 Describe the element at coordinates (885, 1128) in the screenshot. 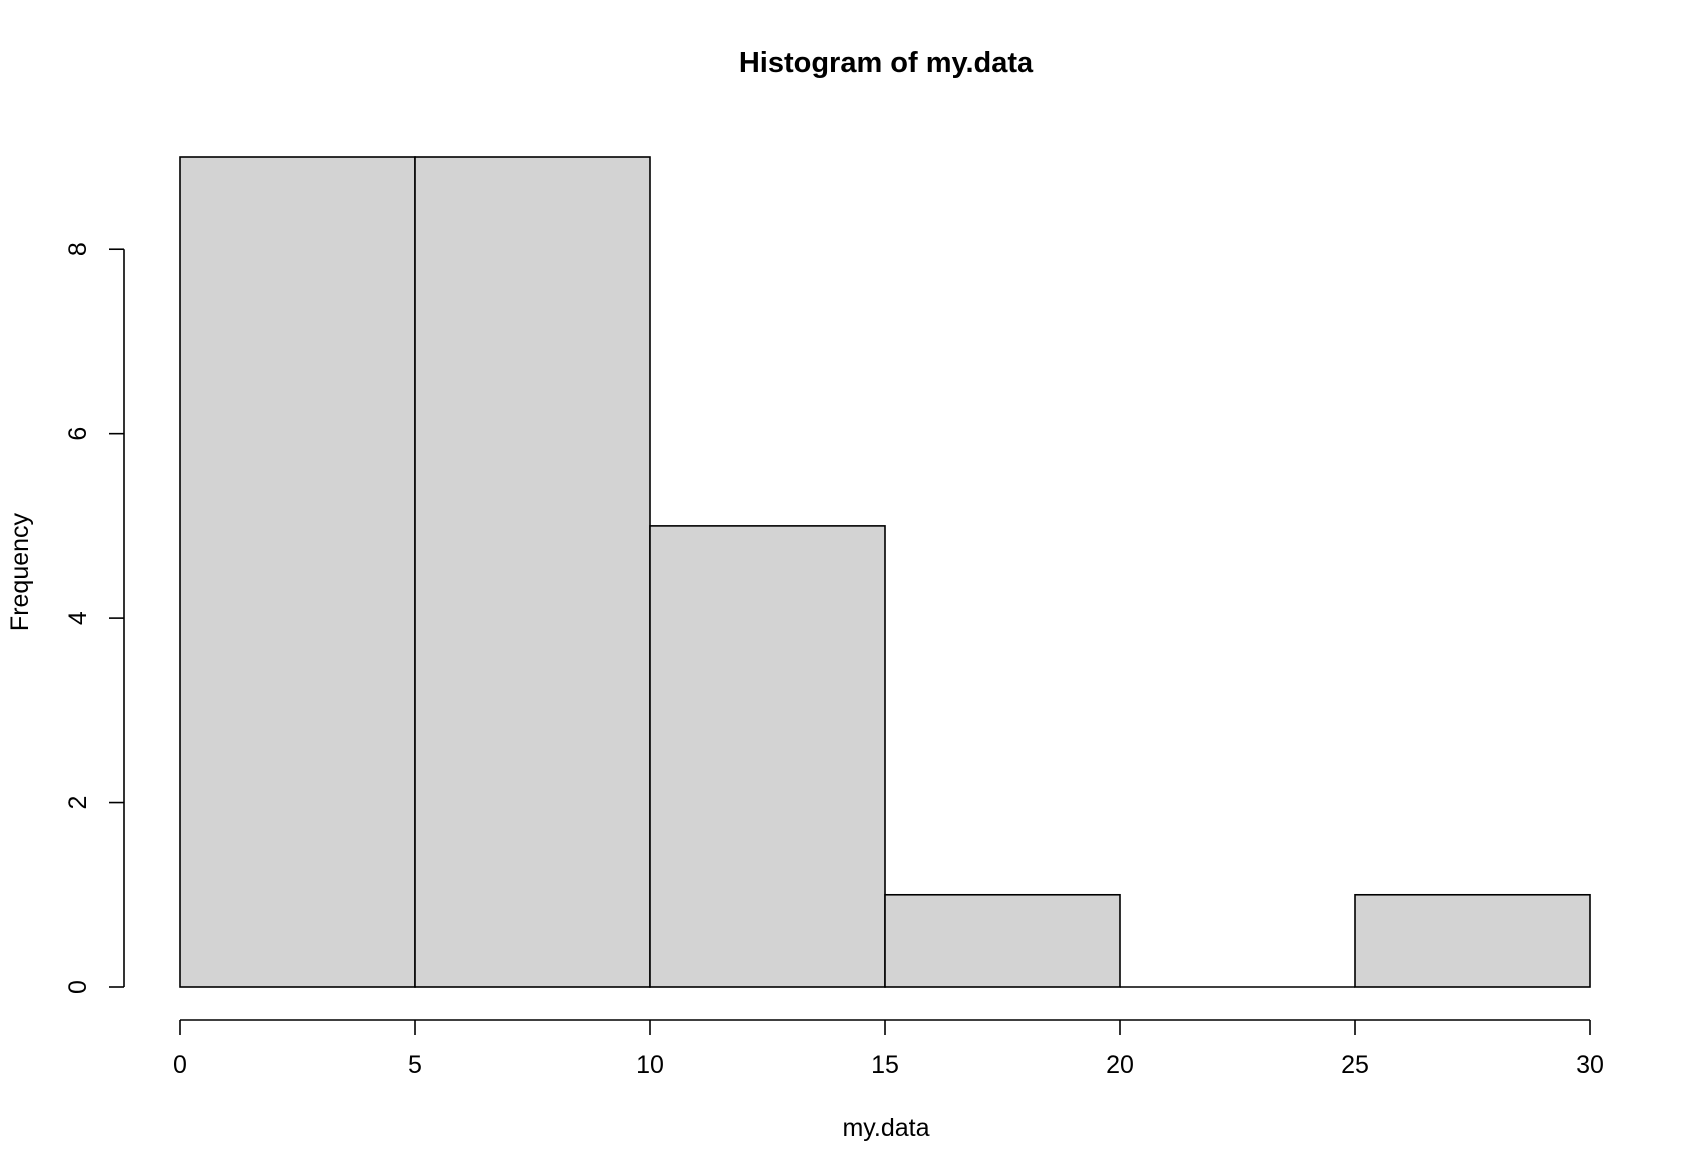

I see `x-axis-label: my.data` at that location.